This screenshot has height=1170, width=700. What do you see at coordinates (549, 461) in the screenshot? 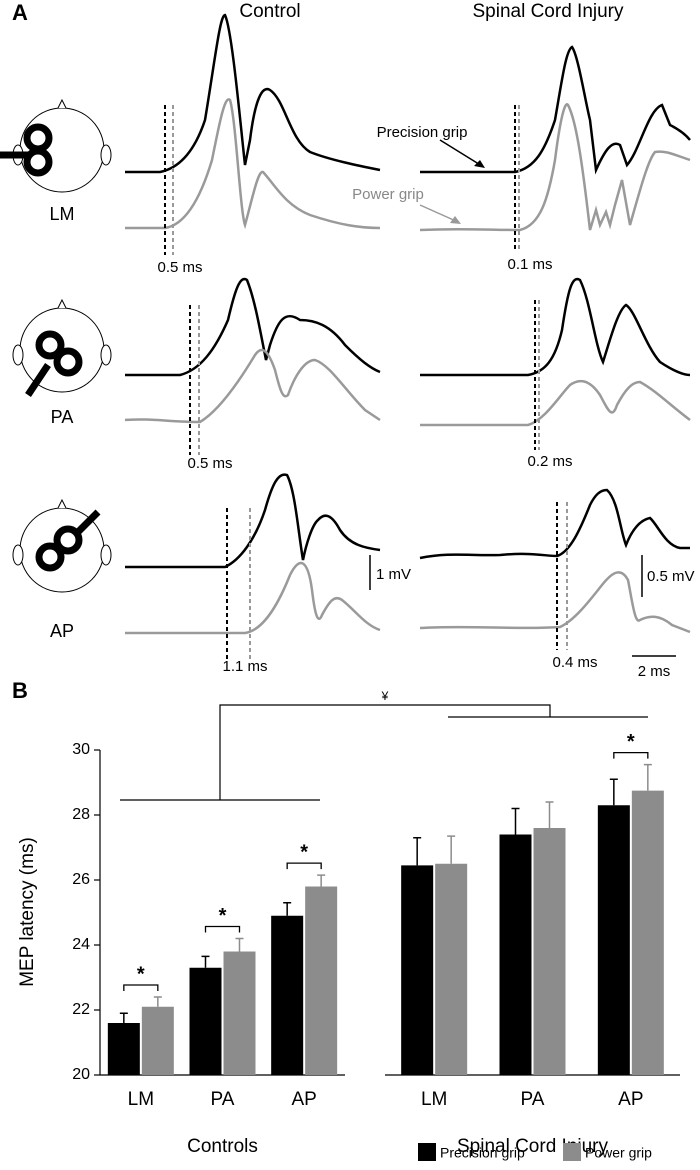
I see `delay-label: 0.2 ms` at bounding box center [549, 461].